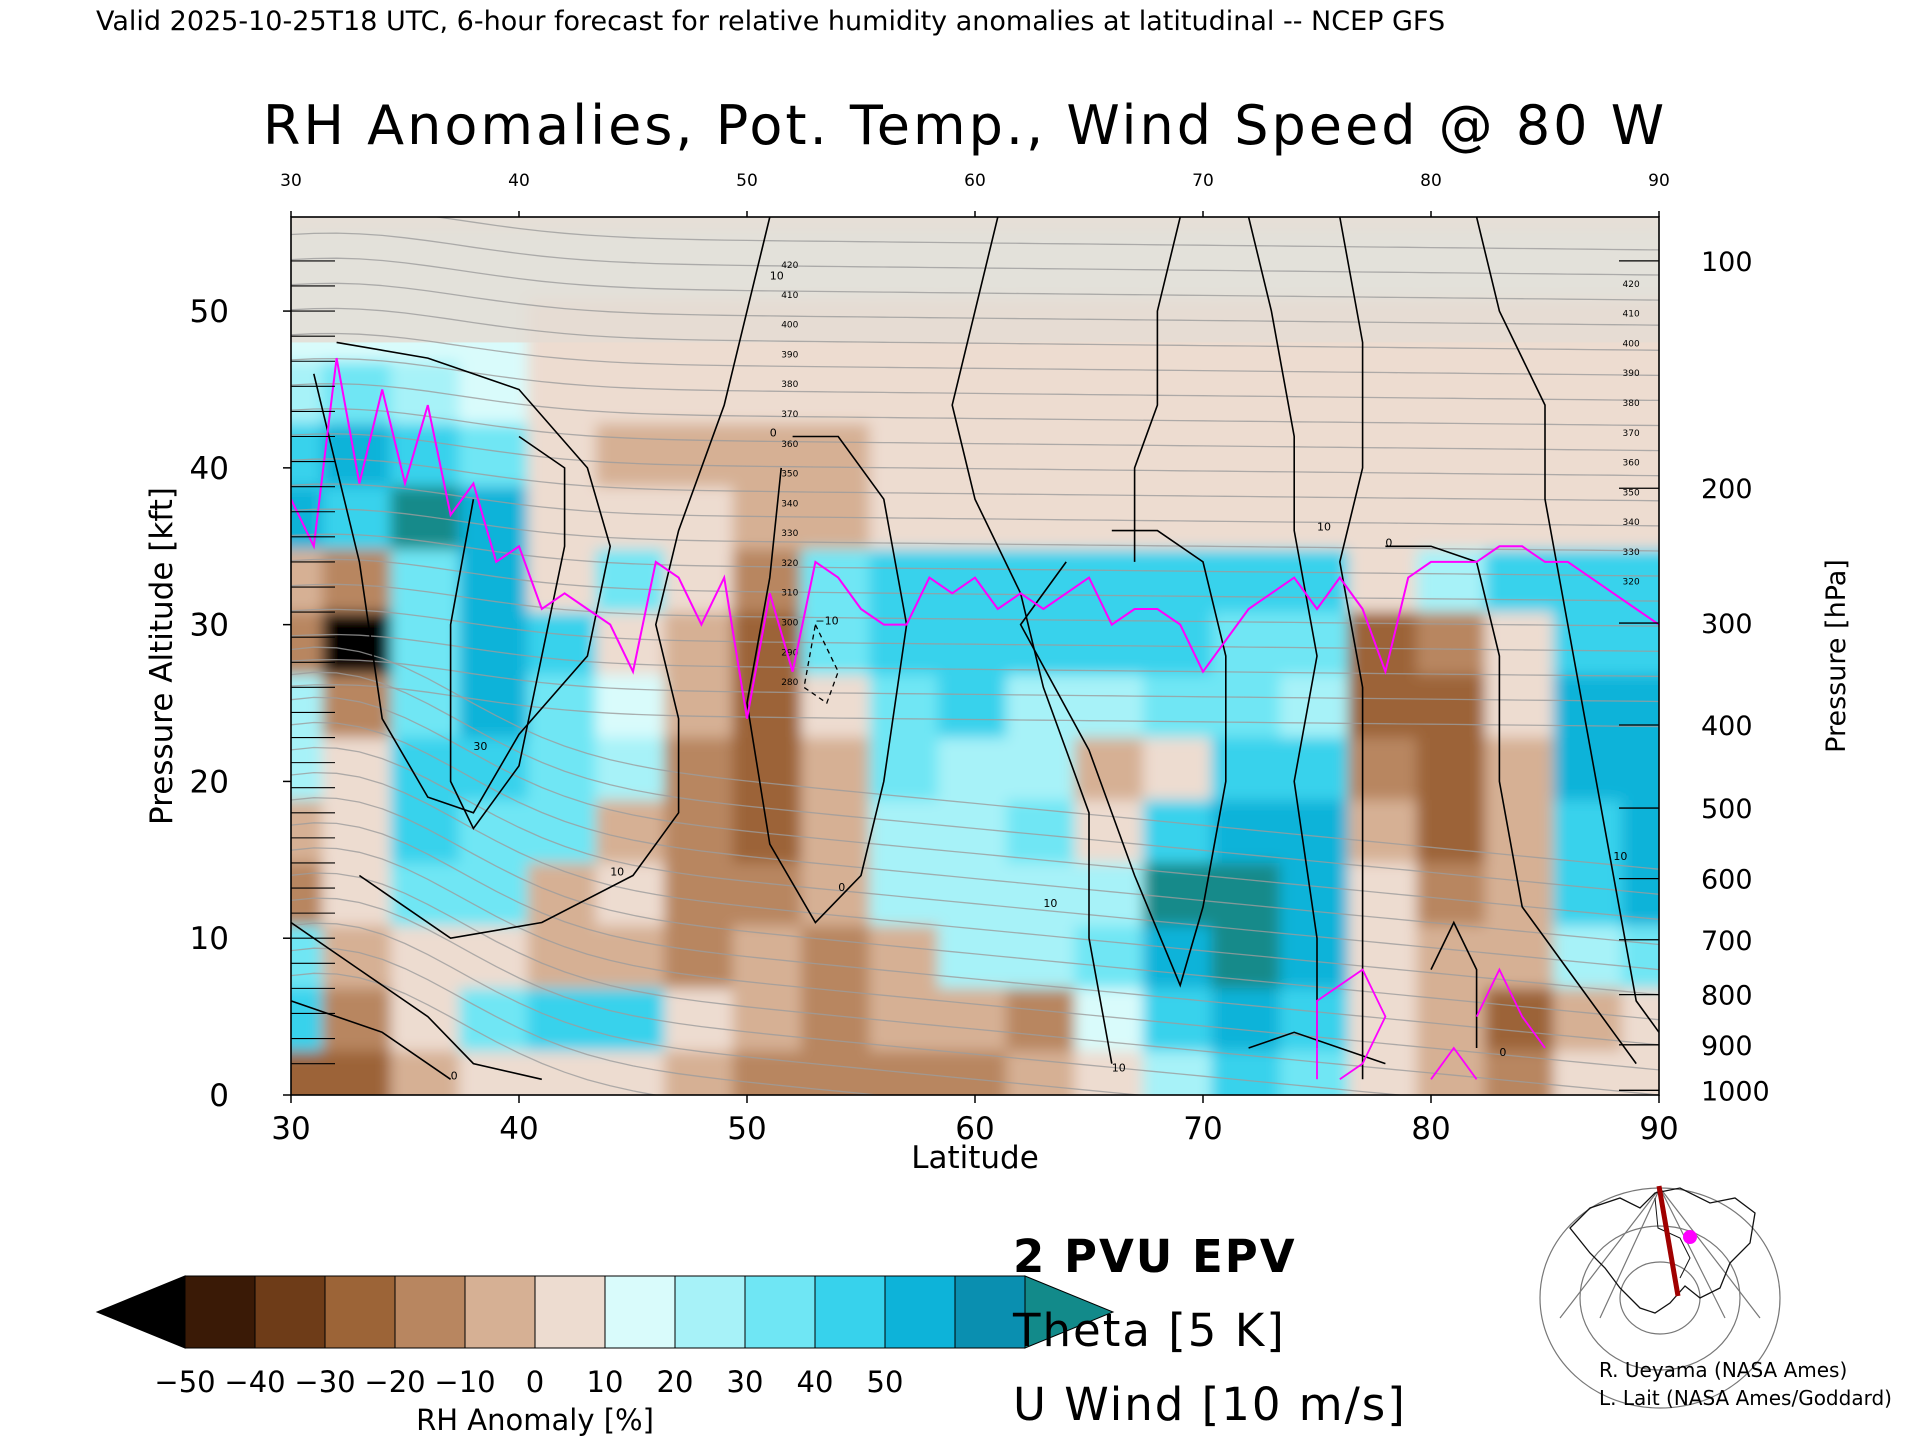  Describe the element at coordinates (974, 1129) in the screenshot. I see `x-tick-label: 60` at that location.